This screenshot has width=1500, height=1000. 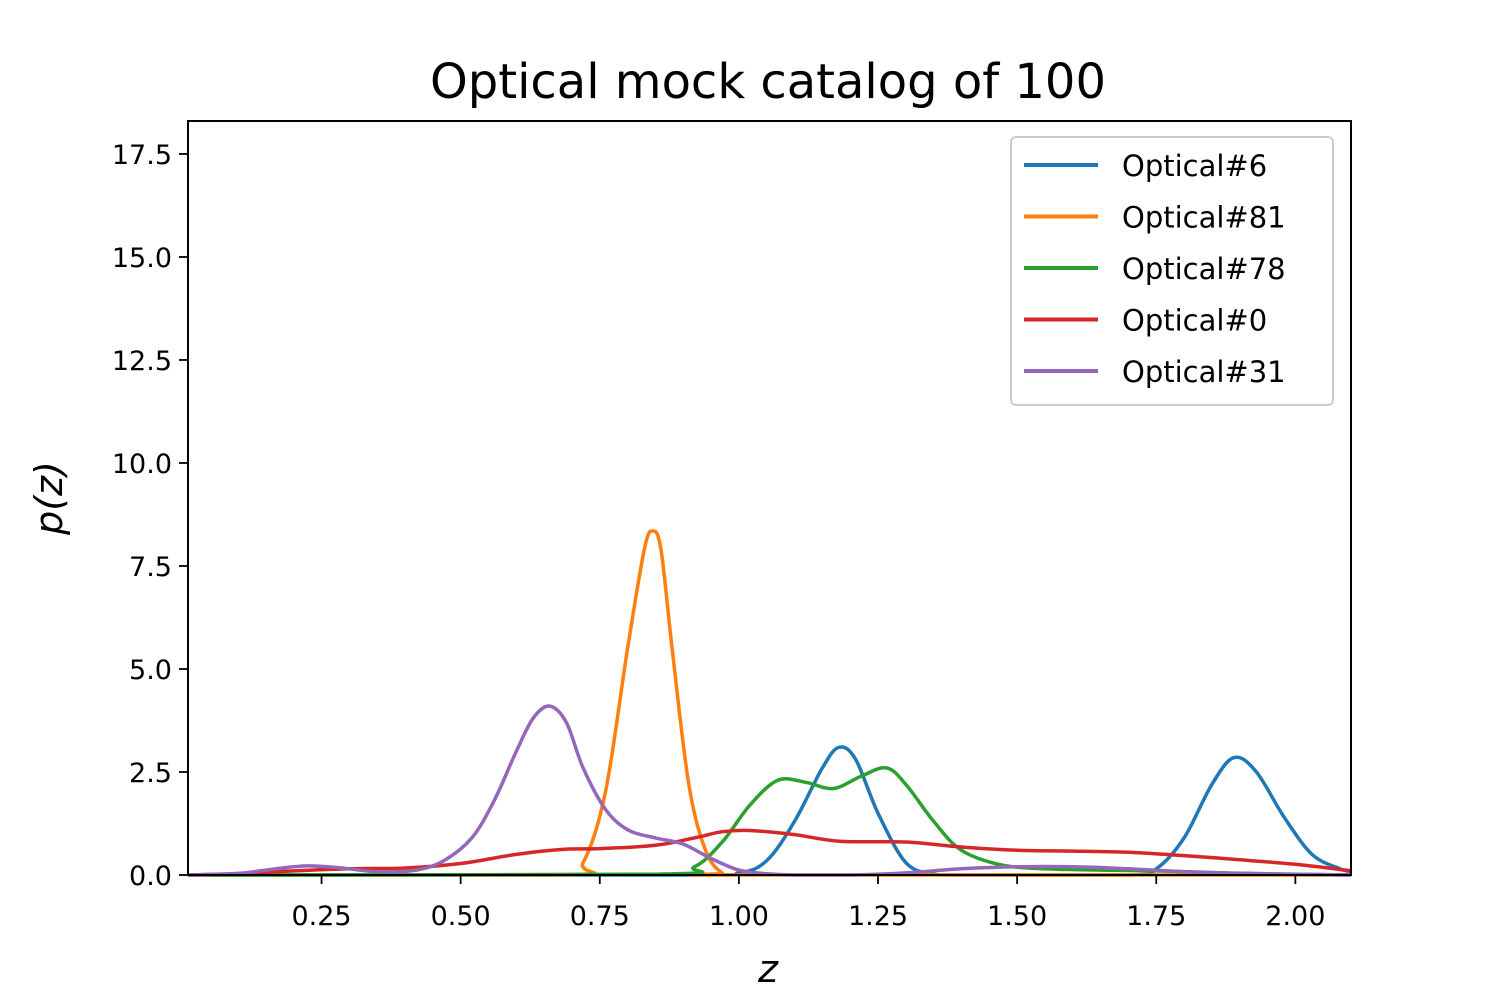 I want to click on legend-box, so click(x=1172, y=271).